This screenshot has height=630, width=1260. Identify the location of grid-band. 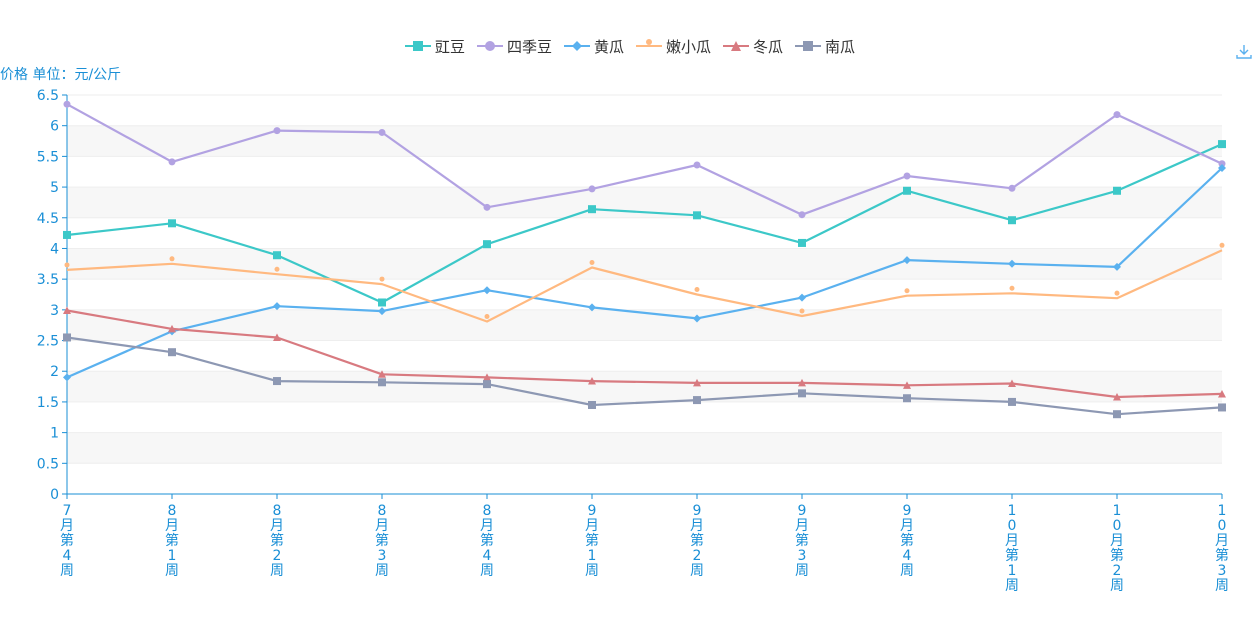
(644, 448).